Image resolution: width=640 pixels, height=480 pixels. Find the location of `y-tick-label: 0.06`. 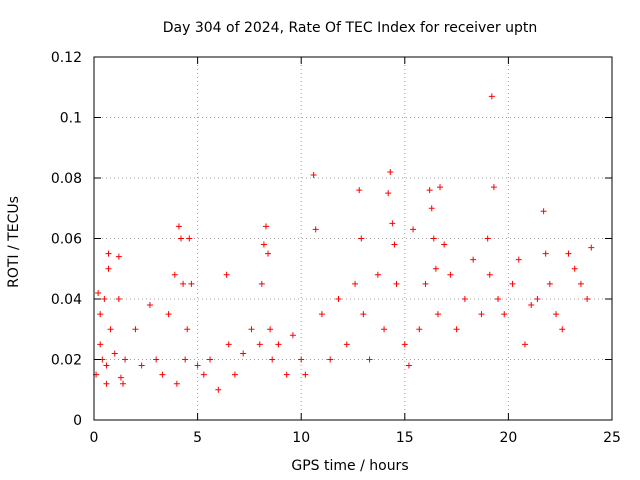

y-tick-label: 0.06 is located at coordinates (66, 240).